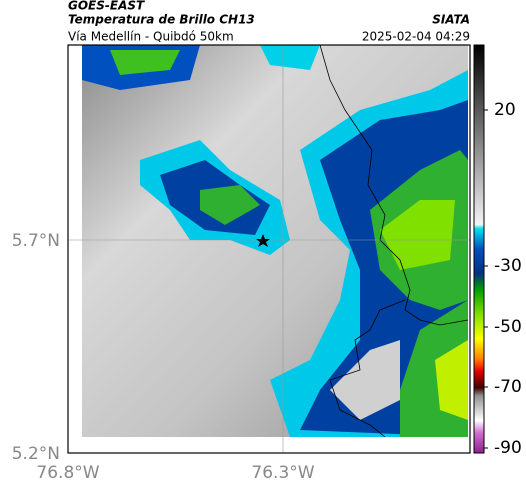  What do you see at coordinates (106, 6) in the screenshot?
I see `satellite: GOES-EAST` at bounding box center [106, 6].